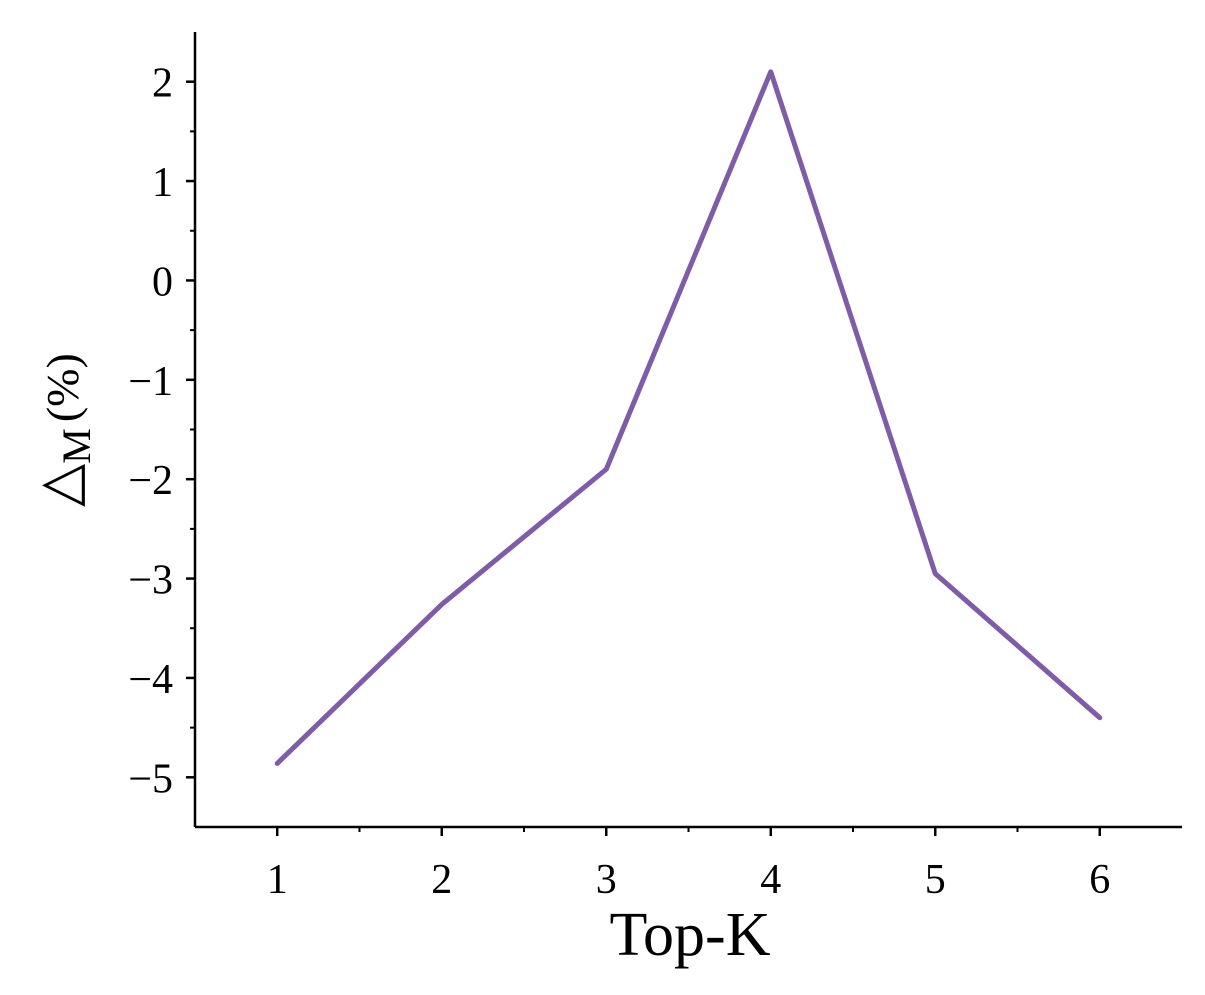  What do you see at coordinates (60, 485) in the screenshot?
I see `y-label-symbol: △` at bounding box center [60, 485].